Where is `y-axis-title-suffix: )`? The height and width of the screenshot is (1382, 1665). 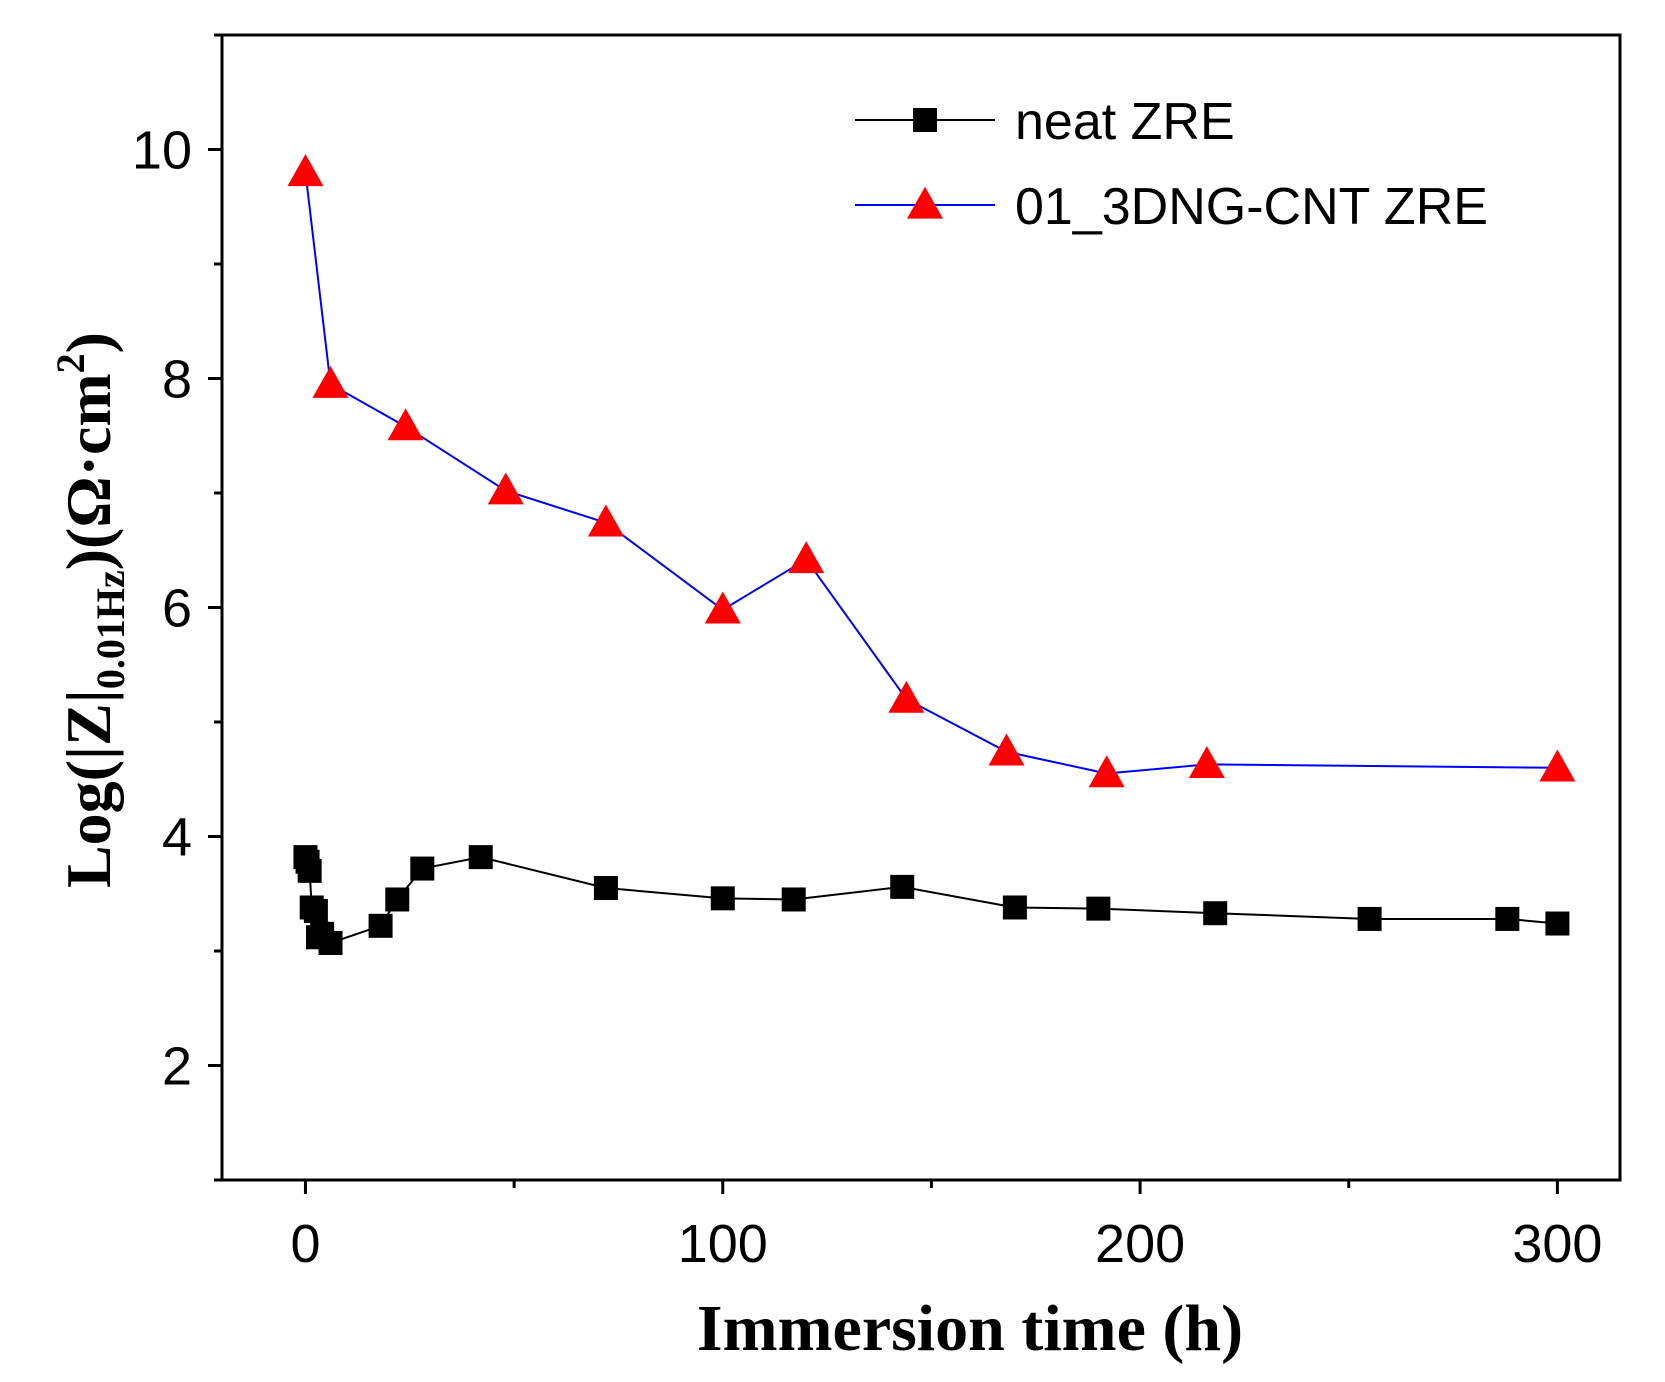 y-axis-title-suffix: ) is located at coordinates (88, 342).